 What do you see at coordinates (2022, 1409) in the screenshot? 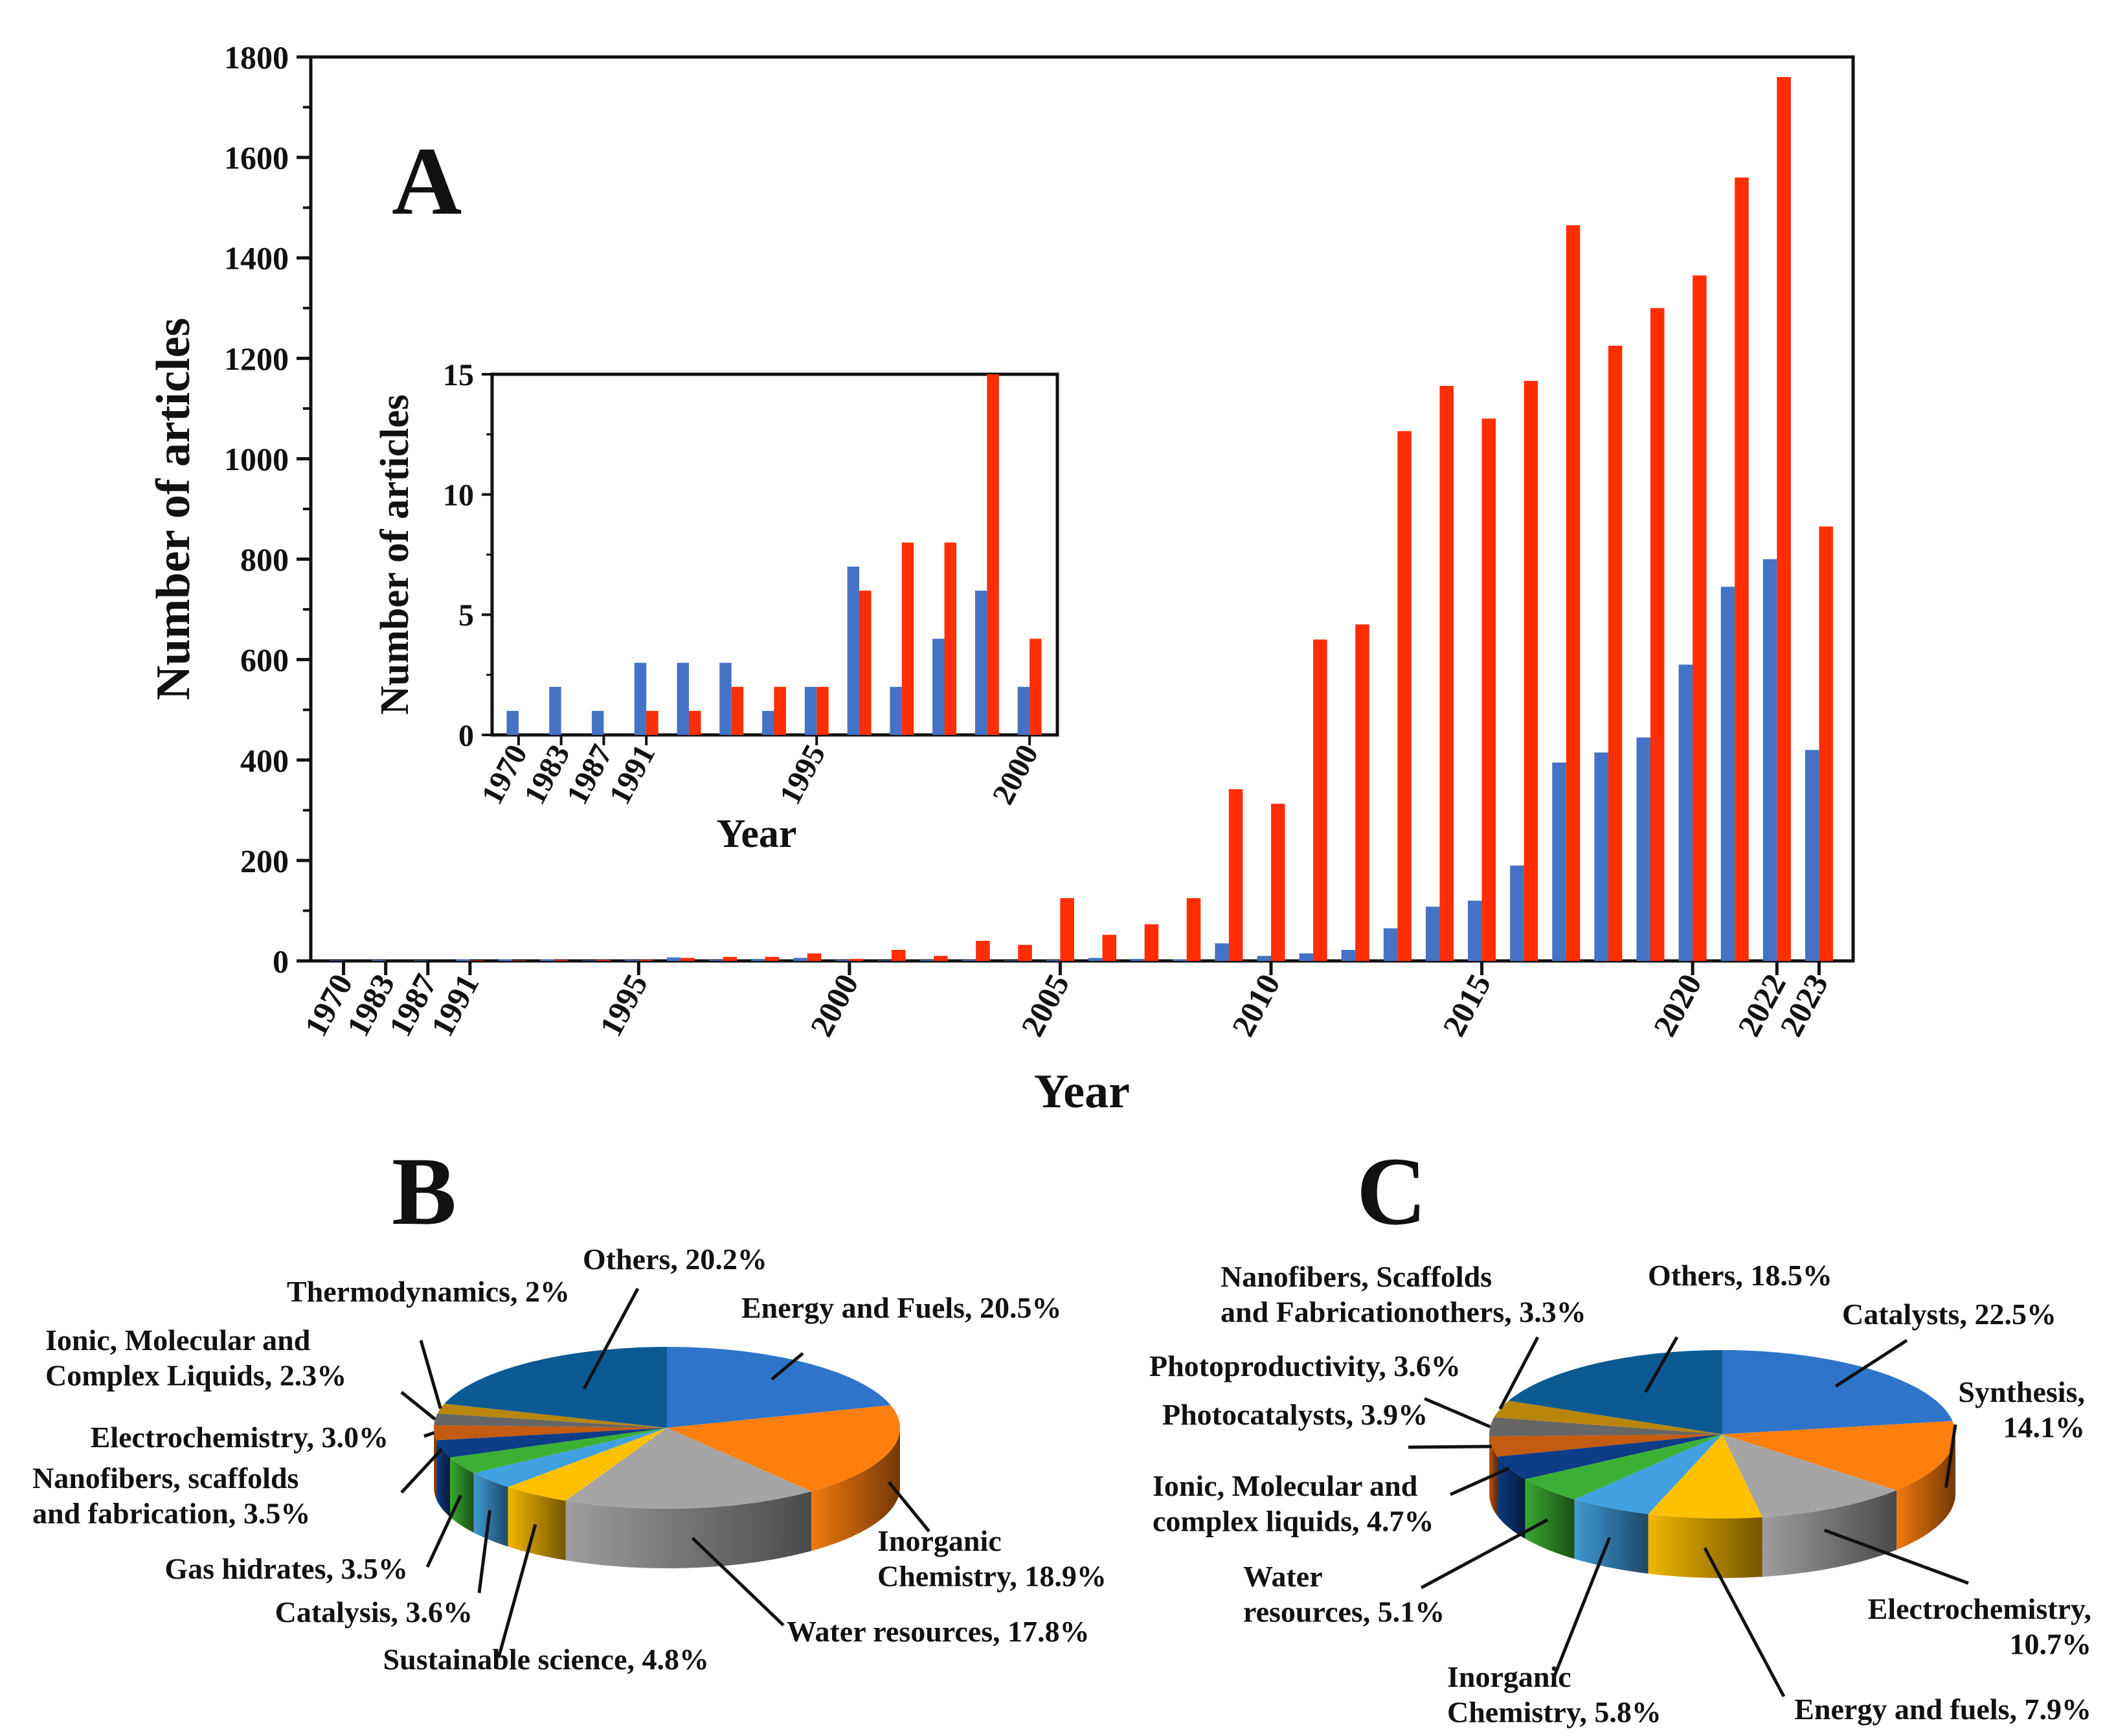
I see `pieC-label-1: Synthesis, 14.1%` at bounding box center [2022, 1409].